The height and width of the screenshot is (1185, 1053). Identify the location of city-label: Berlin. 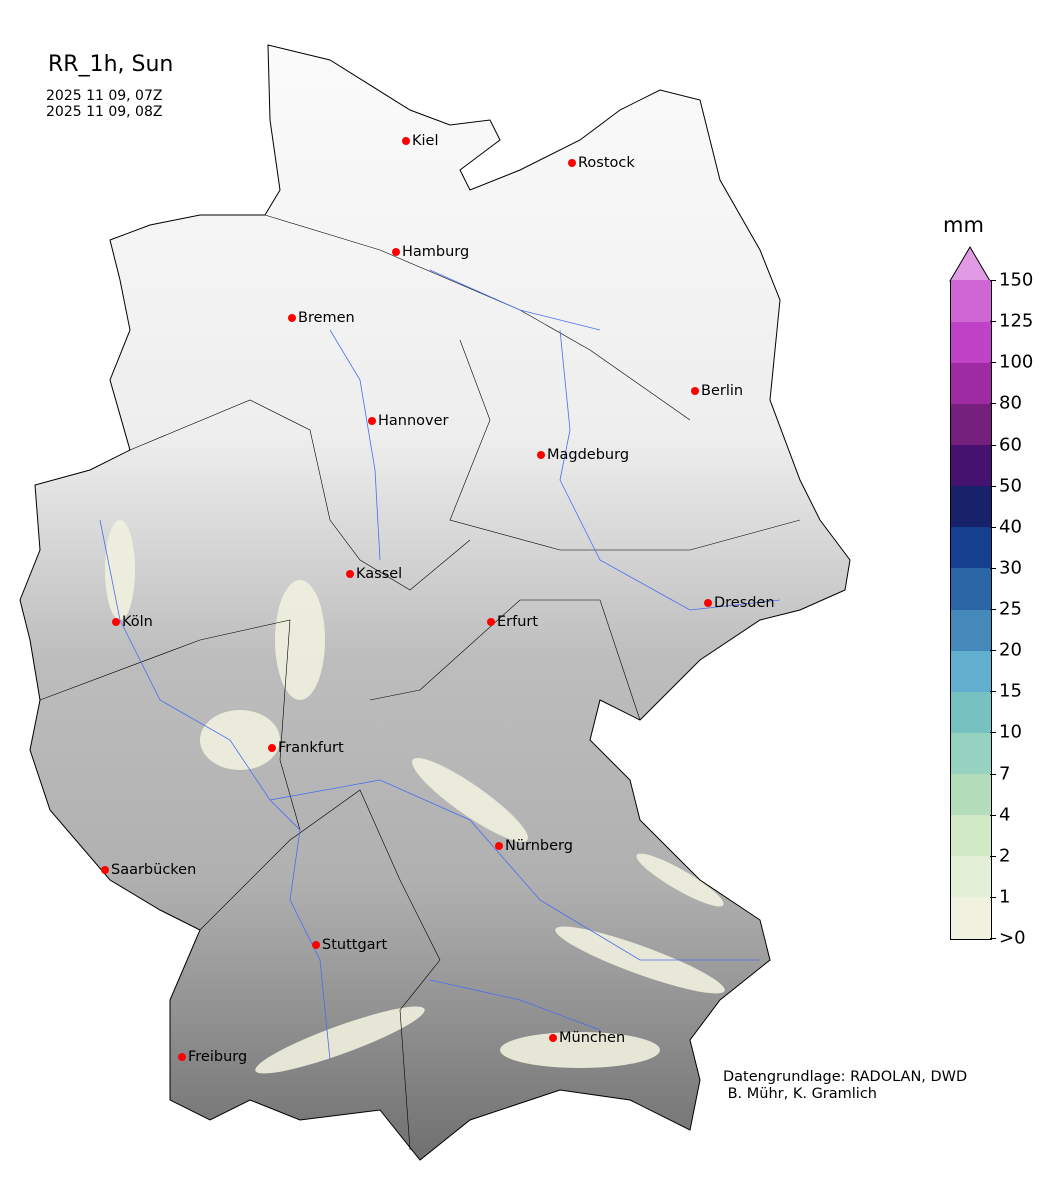
(717, 391).